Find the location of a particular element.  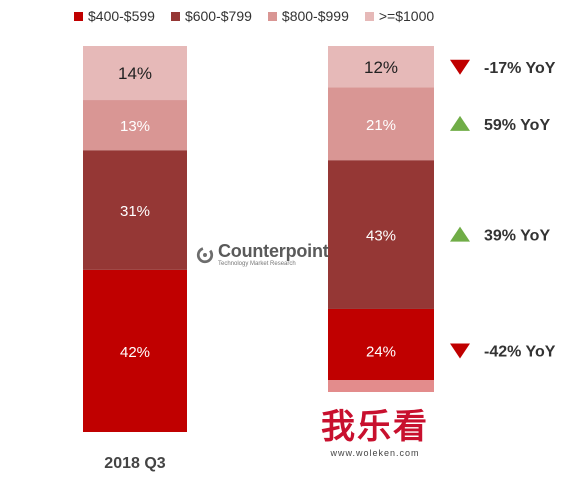

crop-fade is located at coordinates (508, 399).